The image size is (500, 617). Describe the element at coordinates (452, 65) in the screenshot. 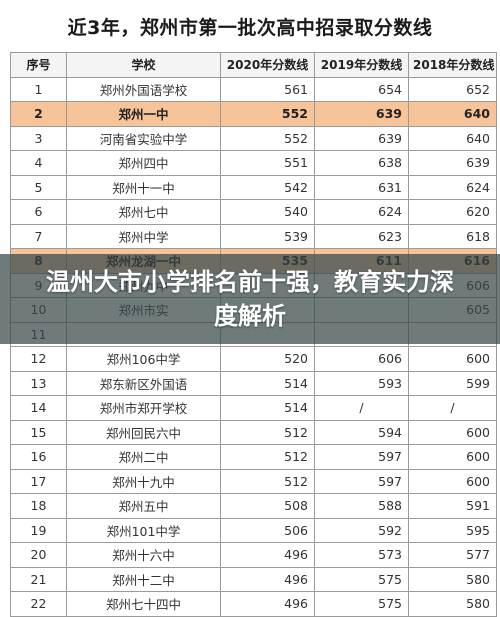

I see `header-2018: 2018年分数线` at that location.